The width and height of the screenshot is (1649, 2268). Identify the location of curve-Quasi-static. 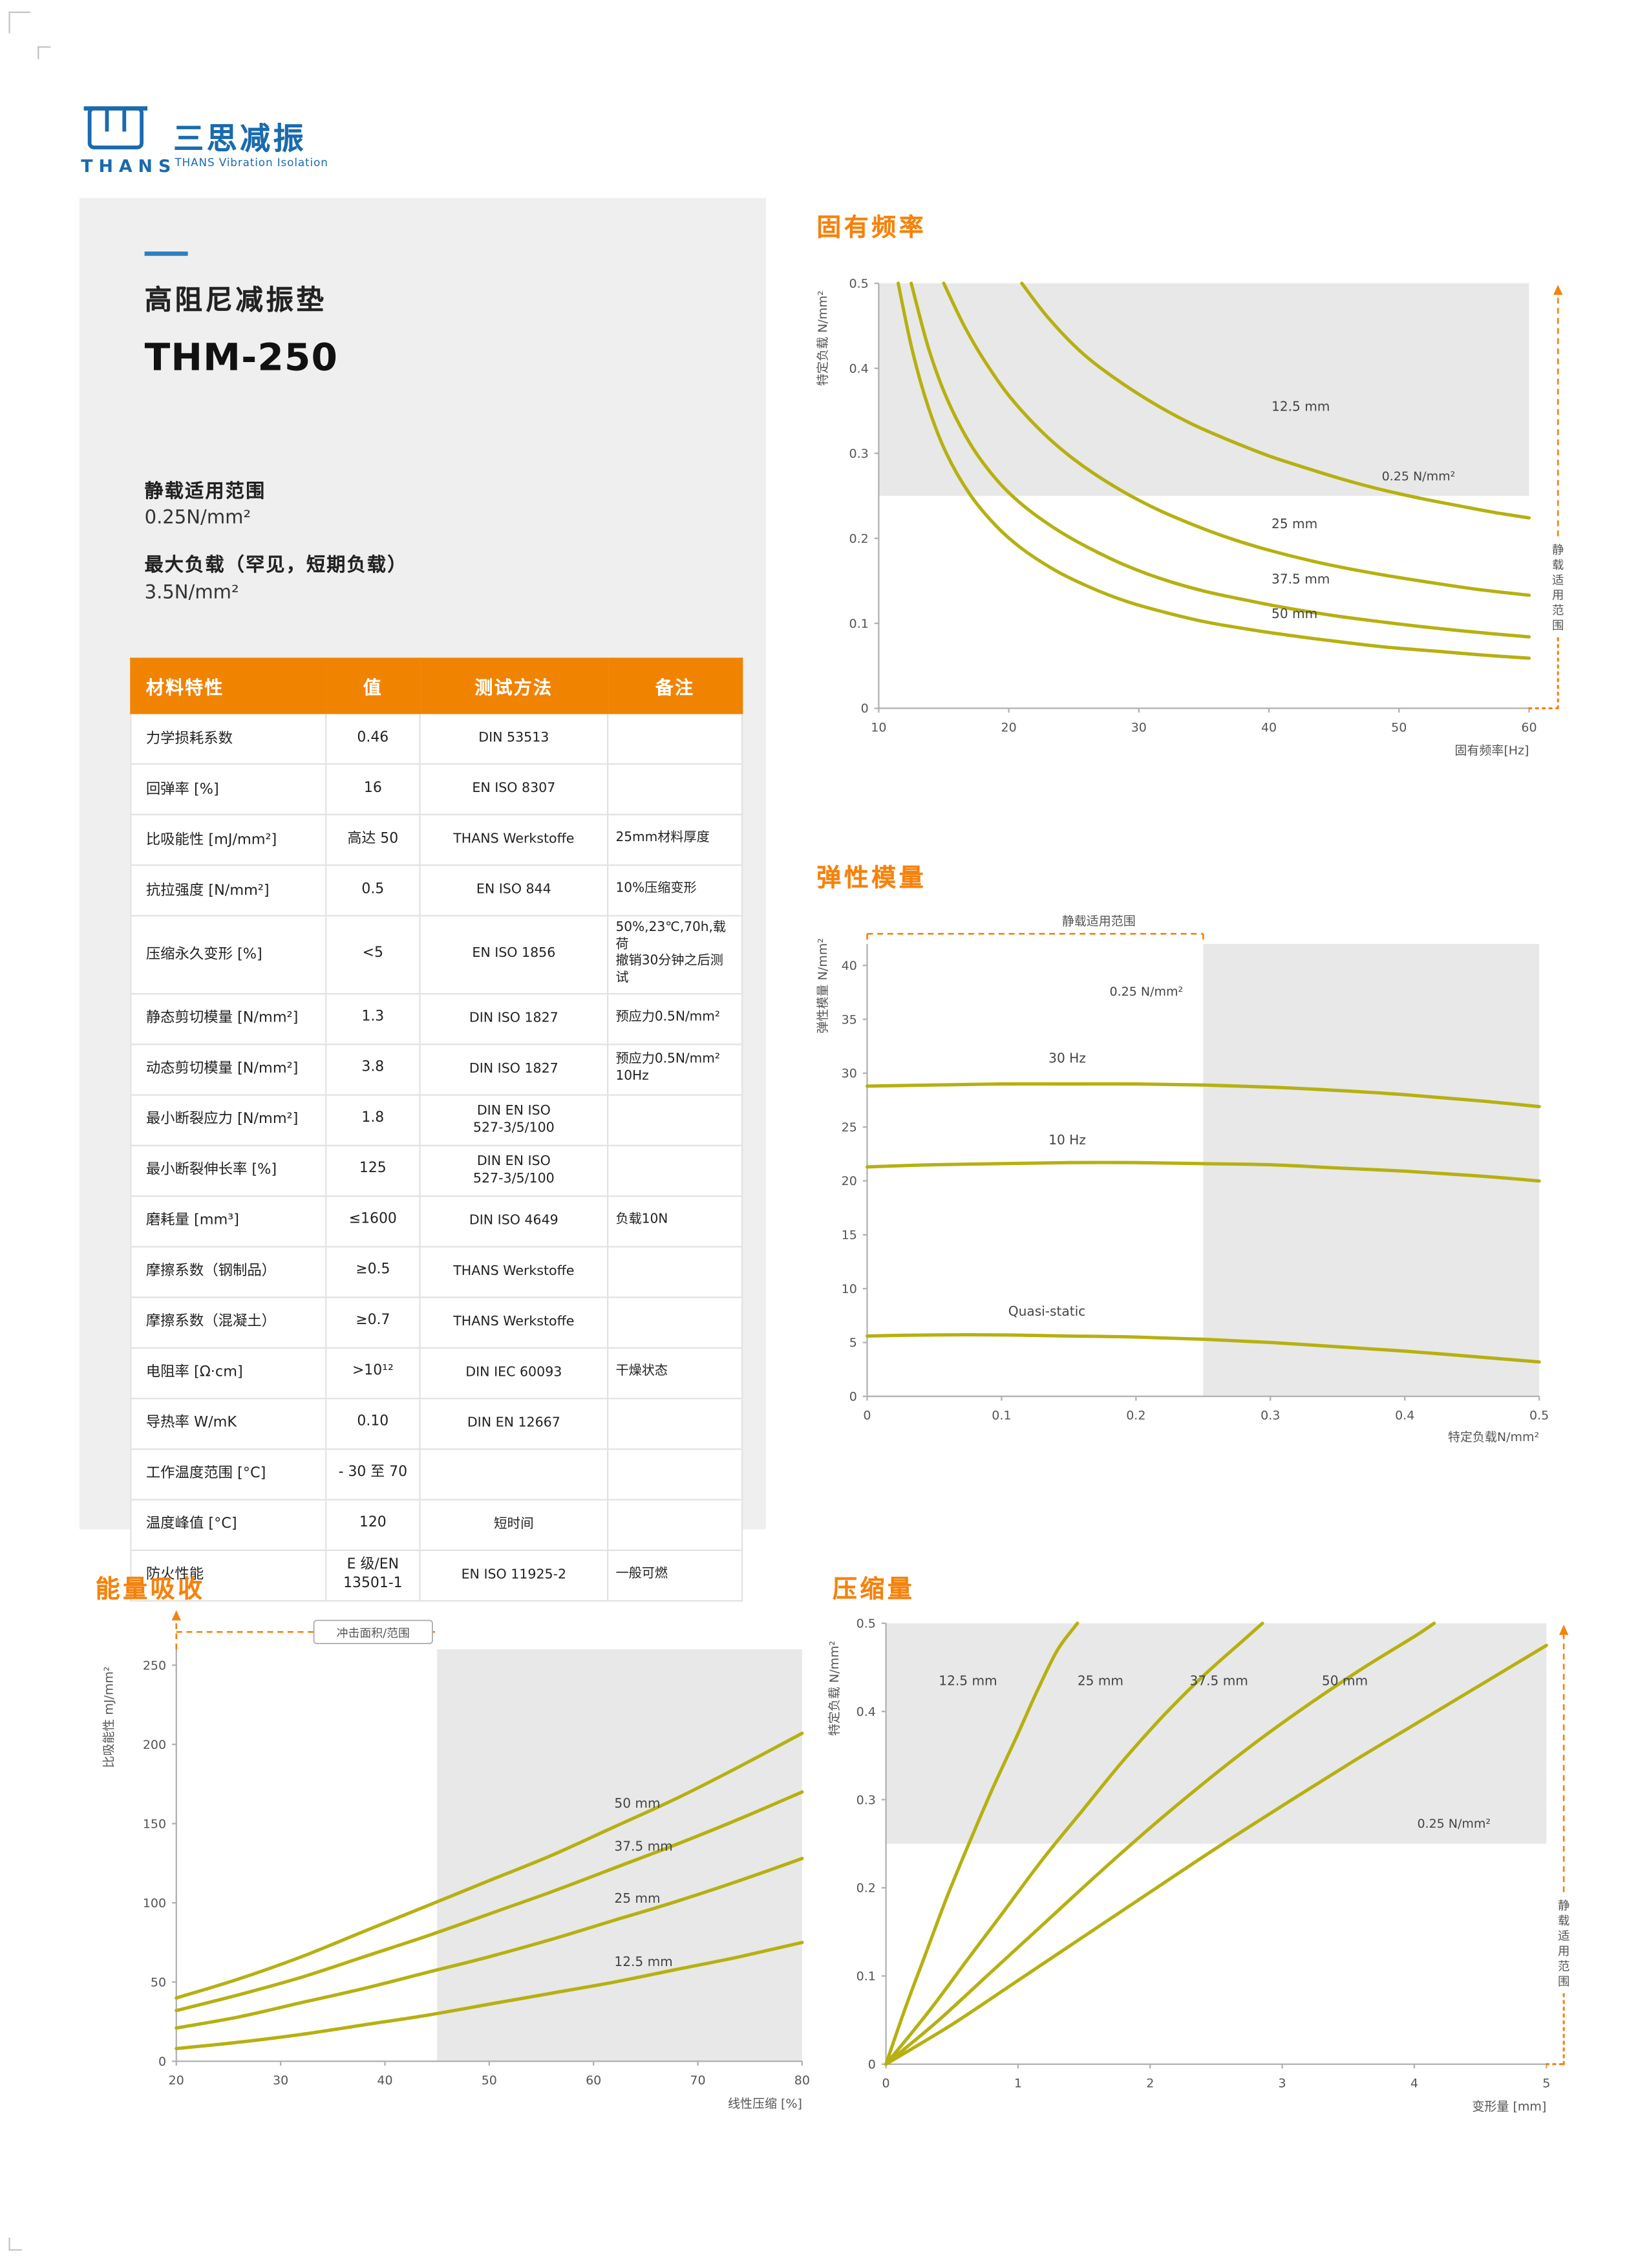
(1203, 1348).